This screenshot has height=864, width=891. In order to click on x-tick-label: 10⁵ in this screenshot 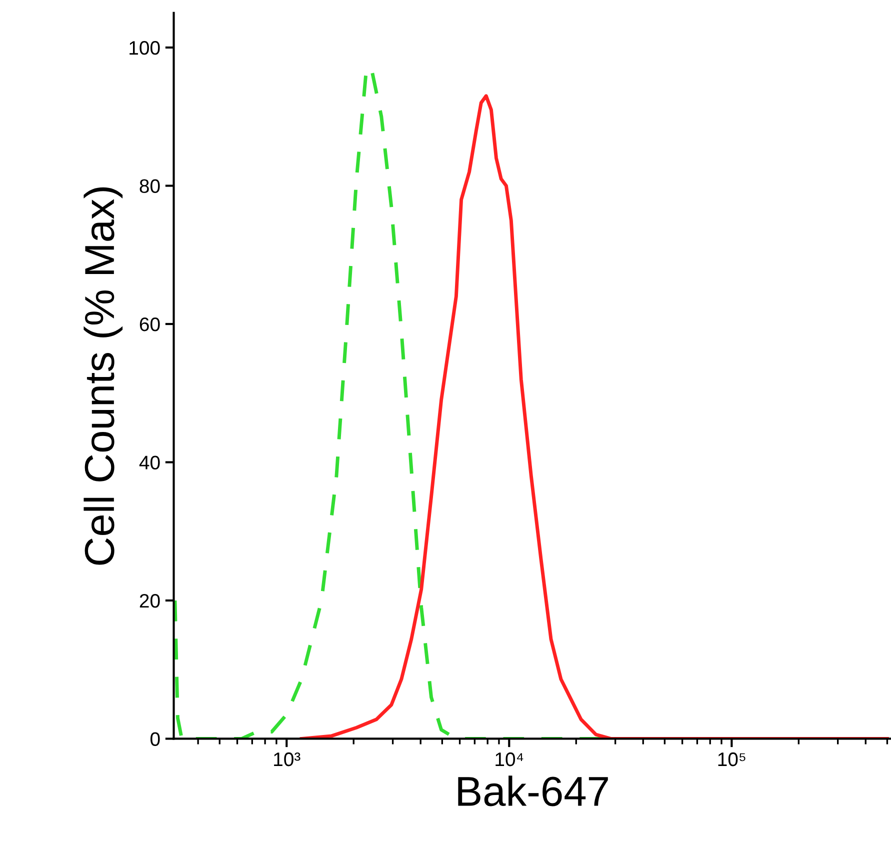, I will do `click(732, 759)`.